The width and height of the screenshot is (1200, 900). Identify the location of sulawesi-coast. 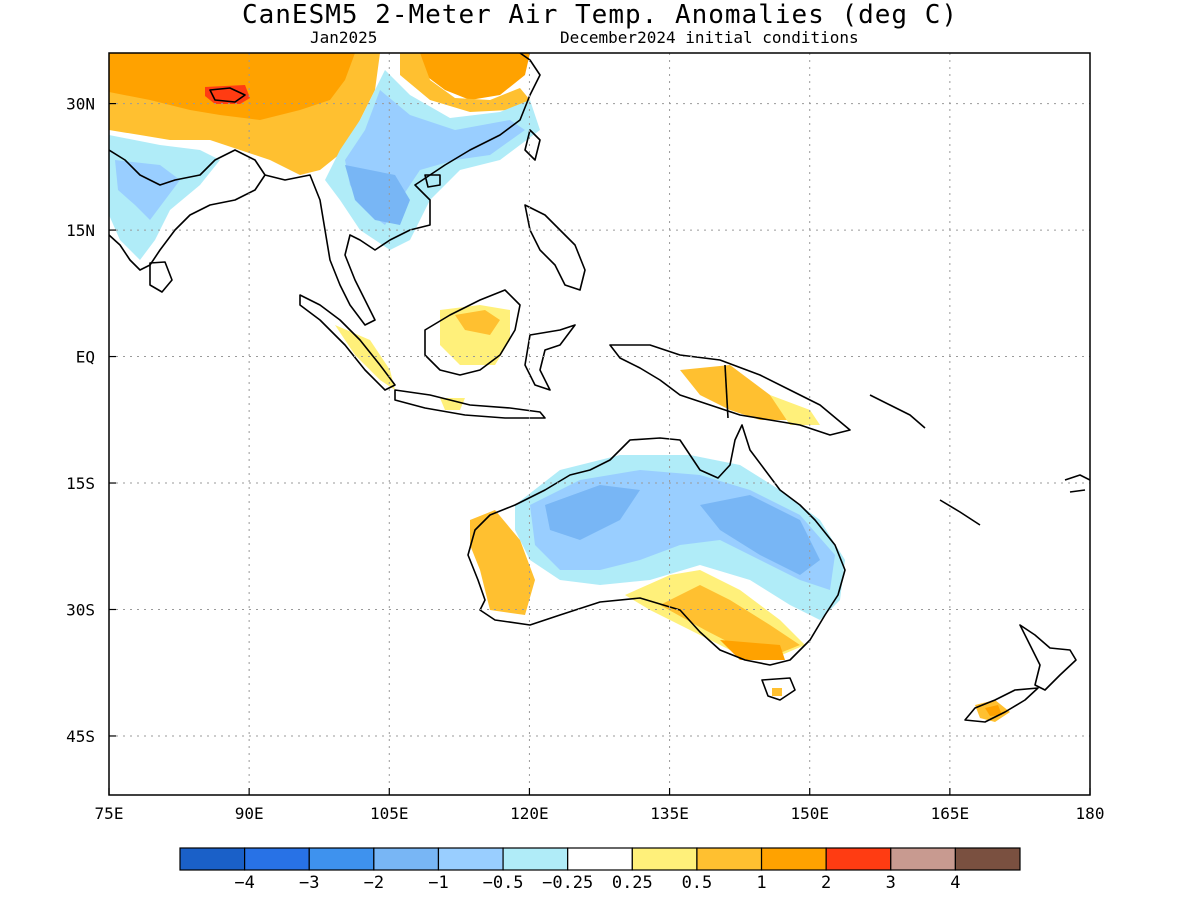
(550, 357).